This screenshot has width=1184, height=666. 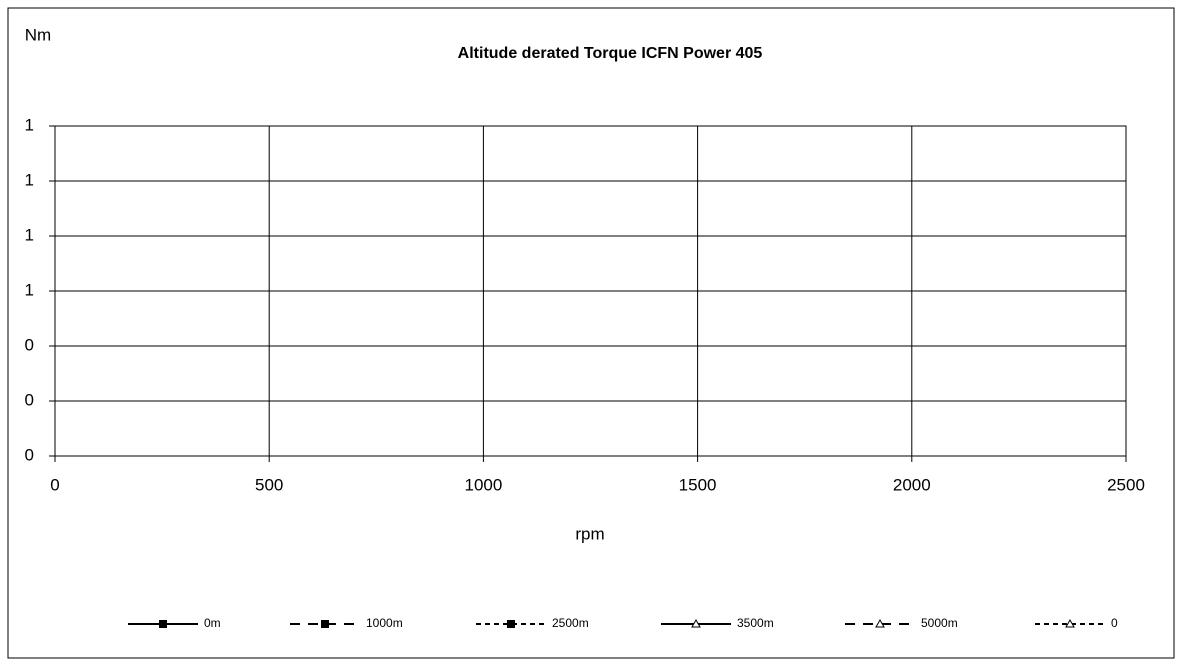 What do you see at coordinates (912, 484) in the screenshot?
I see `x-tick-label: 2000` at bounding box center [912, 484].